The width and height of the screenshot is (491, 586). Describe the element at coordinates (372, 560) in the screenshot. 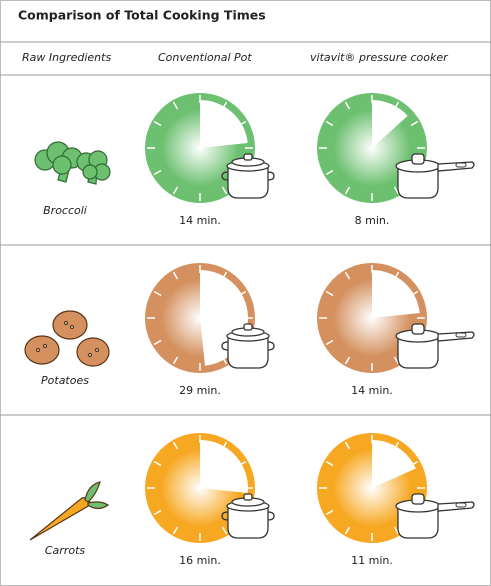

I see `time-label: 11 min.` at that location.